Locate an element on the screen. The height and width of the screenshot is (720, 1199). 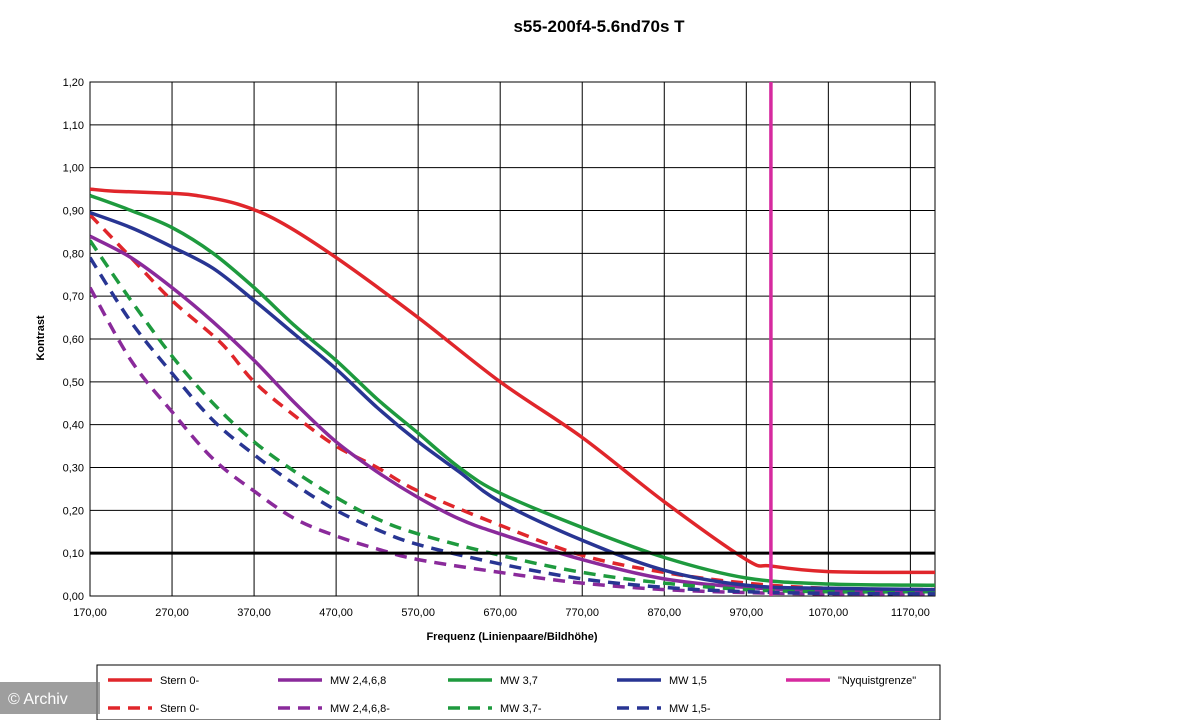
x-tick-label: 970,00 is located at coordinates (746, 613).